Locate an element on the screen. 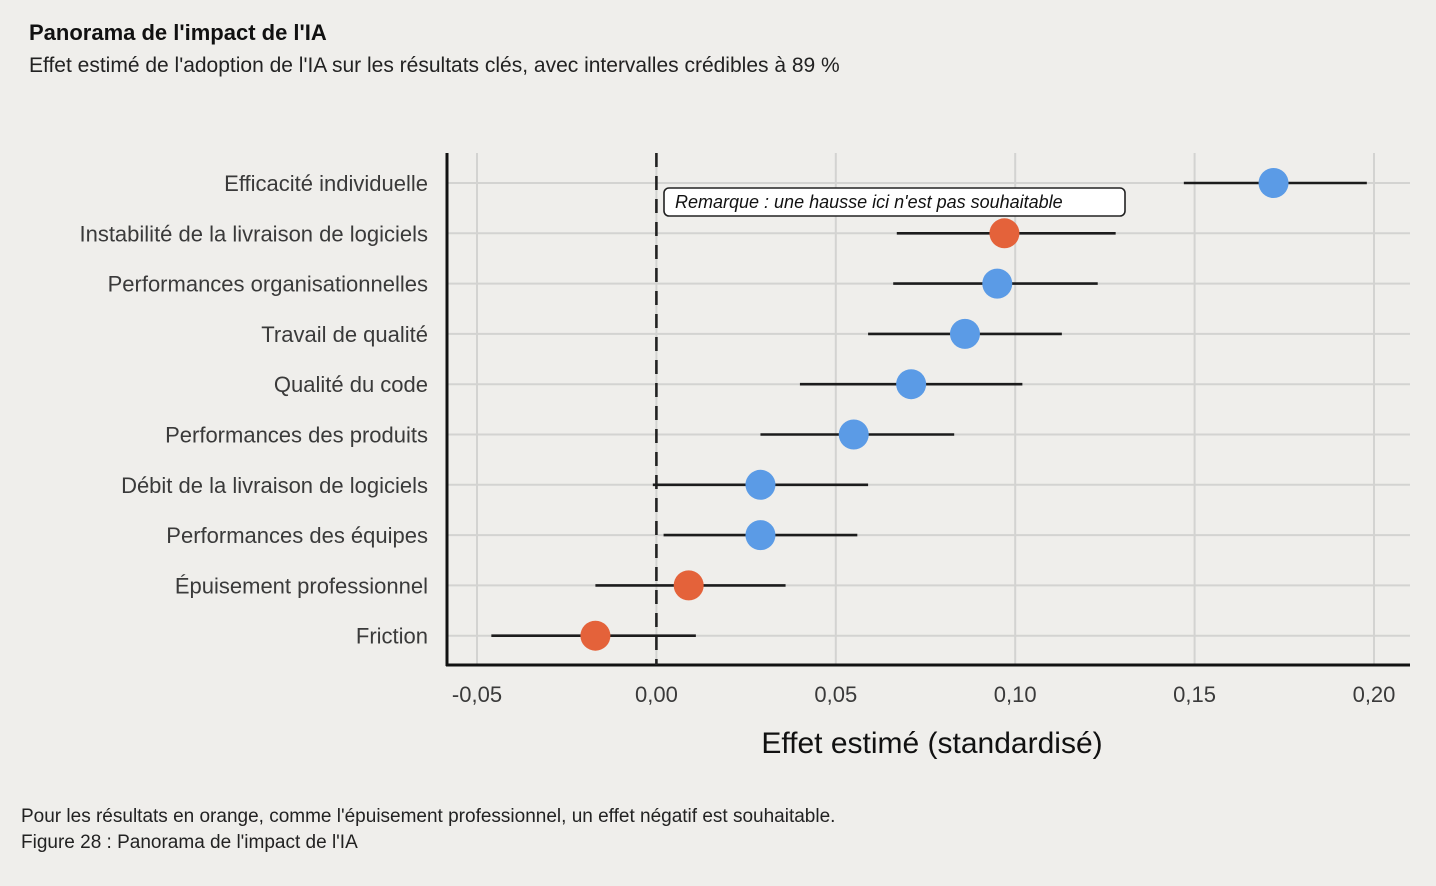 Image resolution: width=1436 pixels, height=886 pixels. x-tick-label: -0,05 is located at coordinates (477, 694).